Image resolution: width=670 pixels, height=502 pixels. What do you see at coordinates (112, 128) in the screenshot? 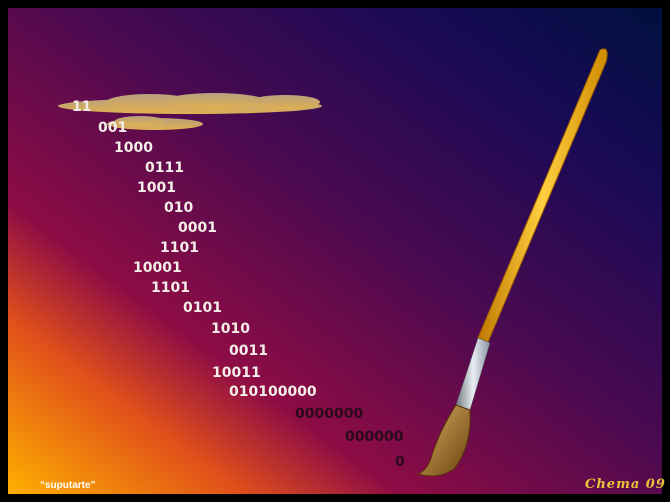
I see `binary-line: 001` at bounding box center [112, 128].